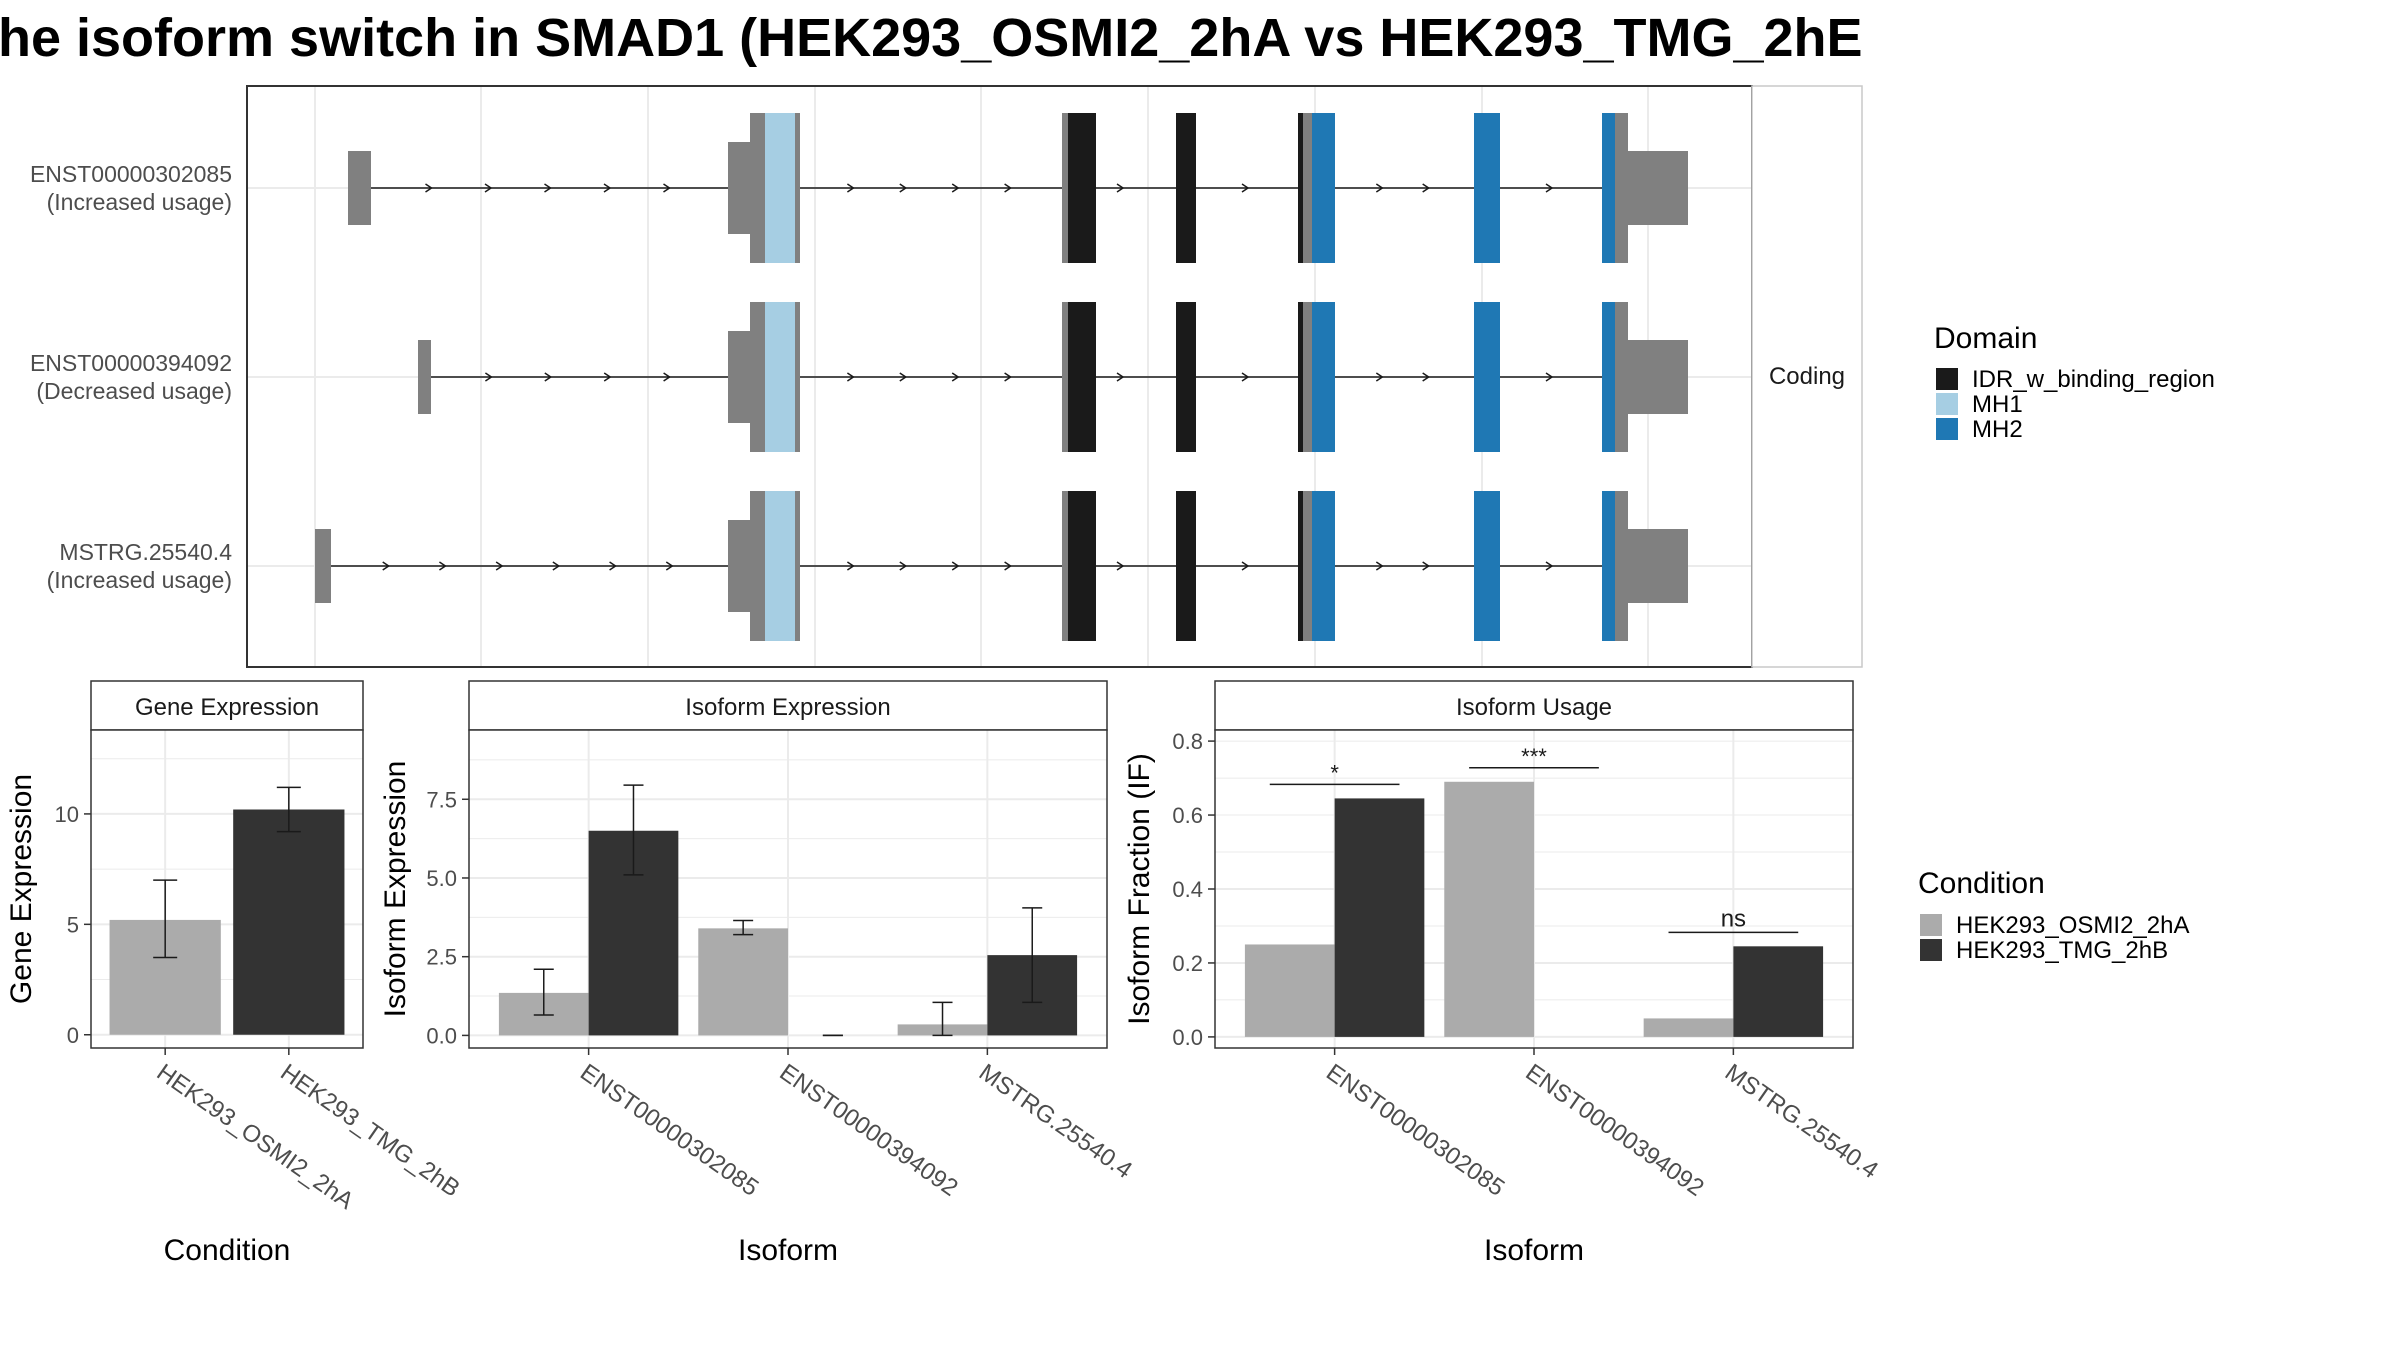 This screenshot has width=2400, height=1350. I want to click on isoform-usage-label: (Decreased usage), so click(134, 391).